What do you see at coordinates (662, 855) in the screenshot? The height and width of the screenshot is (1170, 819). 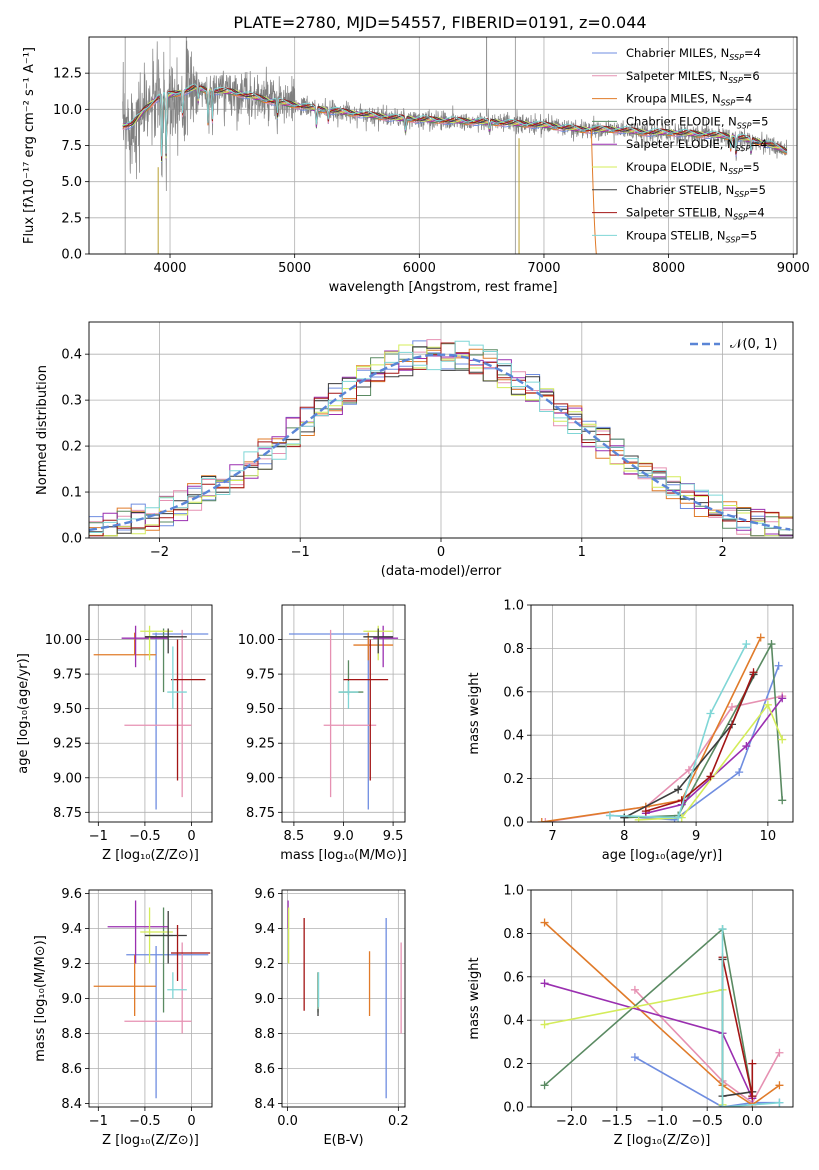 I see `x-axis-label: age [log₁₀(age/yr)]` at bounding box center [662, 855].